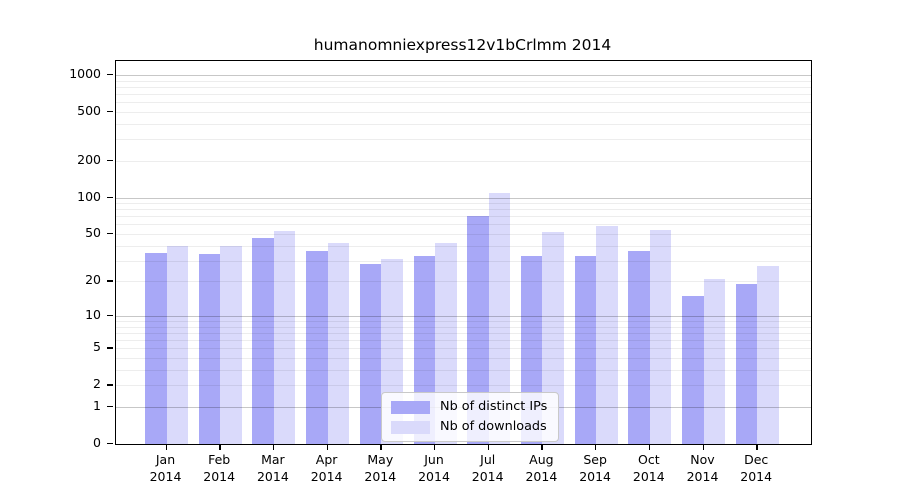  I want to click on legend: Nb of distinct IPs Nb of downloads, so click(470, 417).